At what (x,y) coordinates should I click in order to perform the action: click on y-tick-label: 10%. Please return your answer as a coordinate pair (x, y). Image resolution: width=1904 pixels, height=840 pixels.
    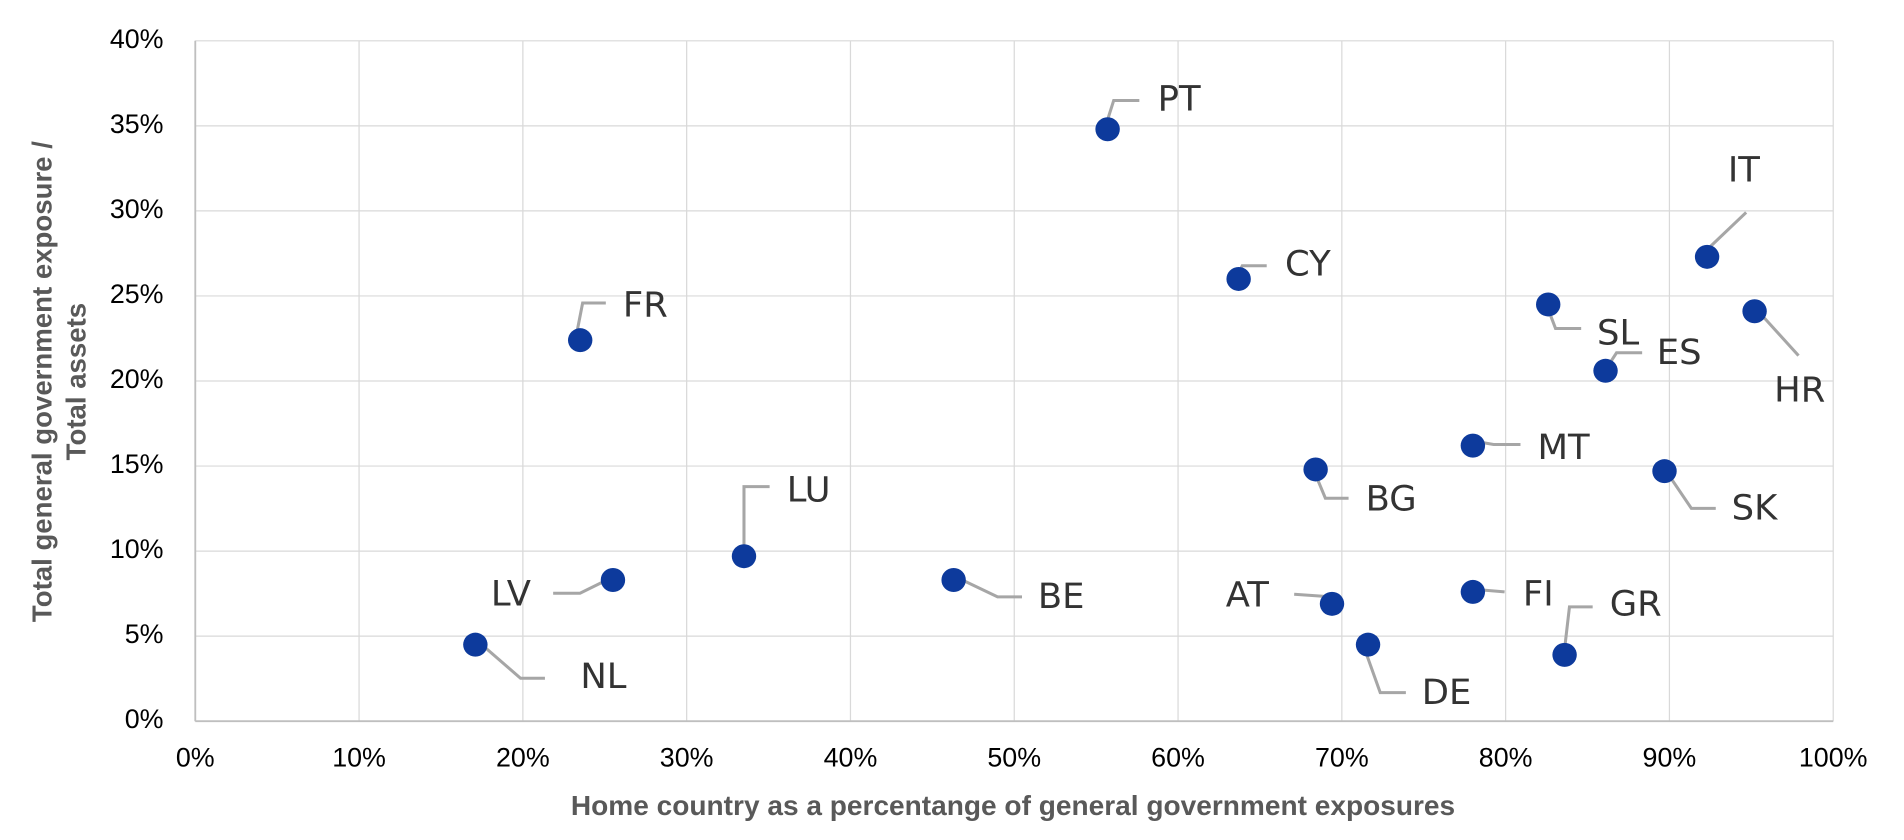
    Looking at the image, I should click on (137, 549).